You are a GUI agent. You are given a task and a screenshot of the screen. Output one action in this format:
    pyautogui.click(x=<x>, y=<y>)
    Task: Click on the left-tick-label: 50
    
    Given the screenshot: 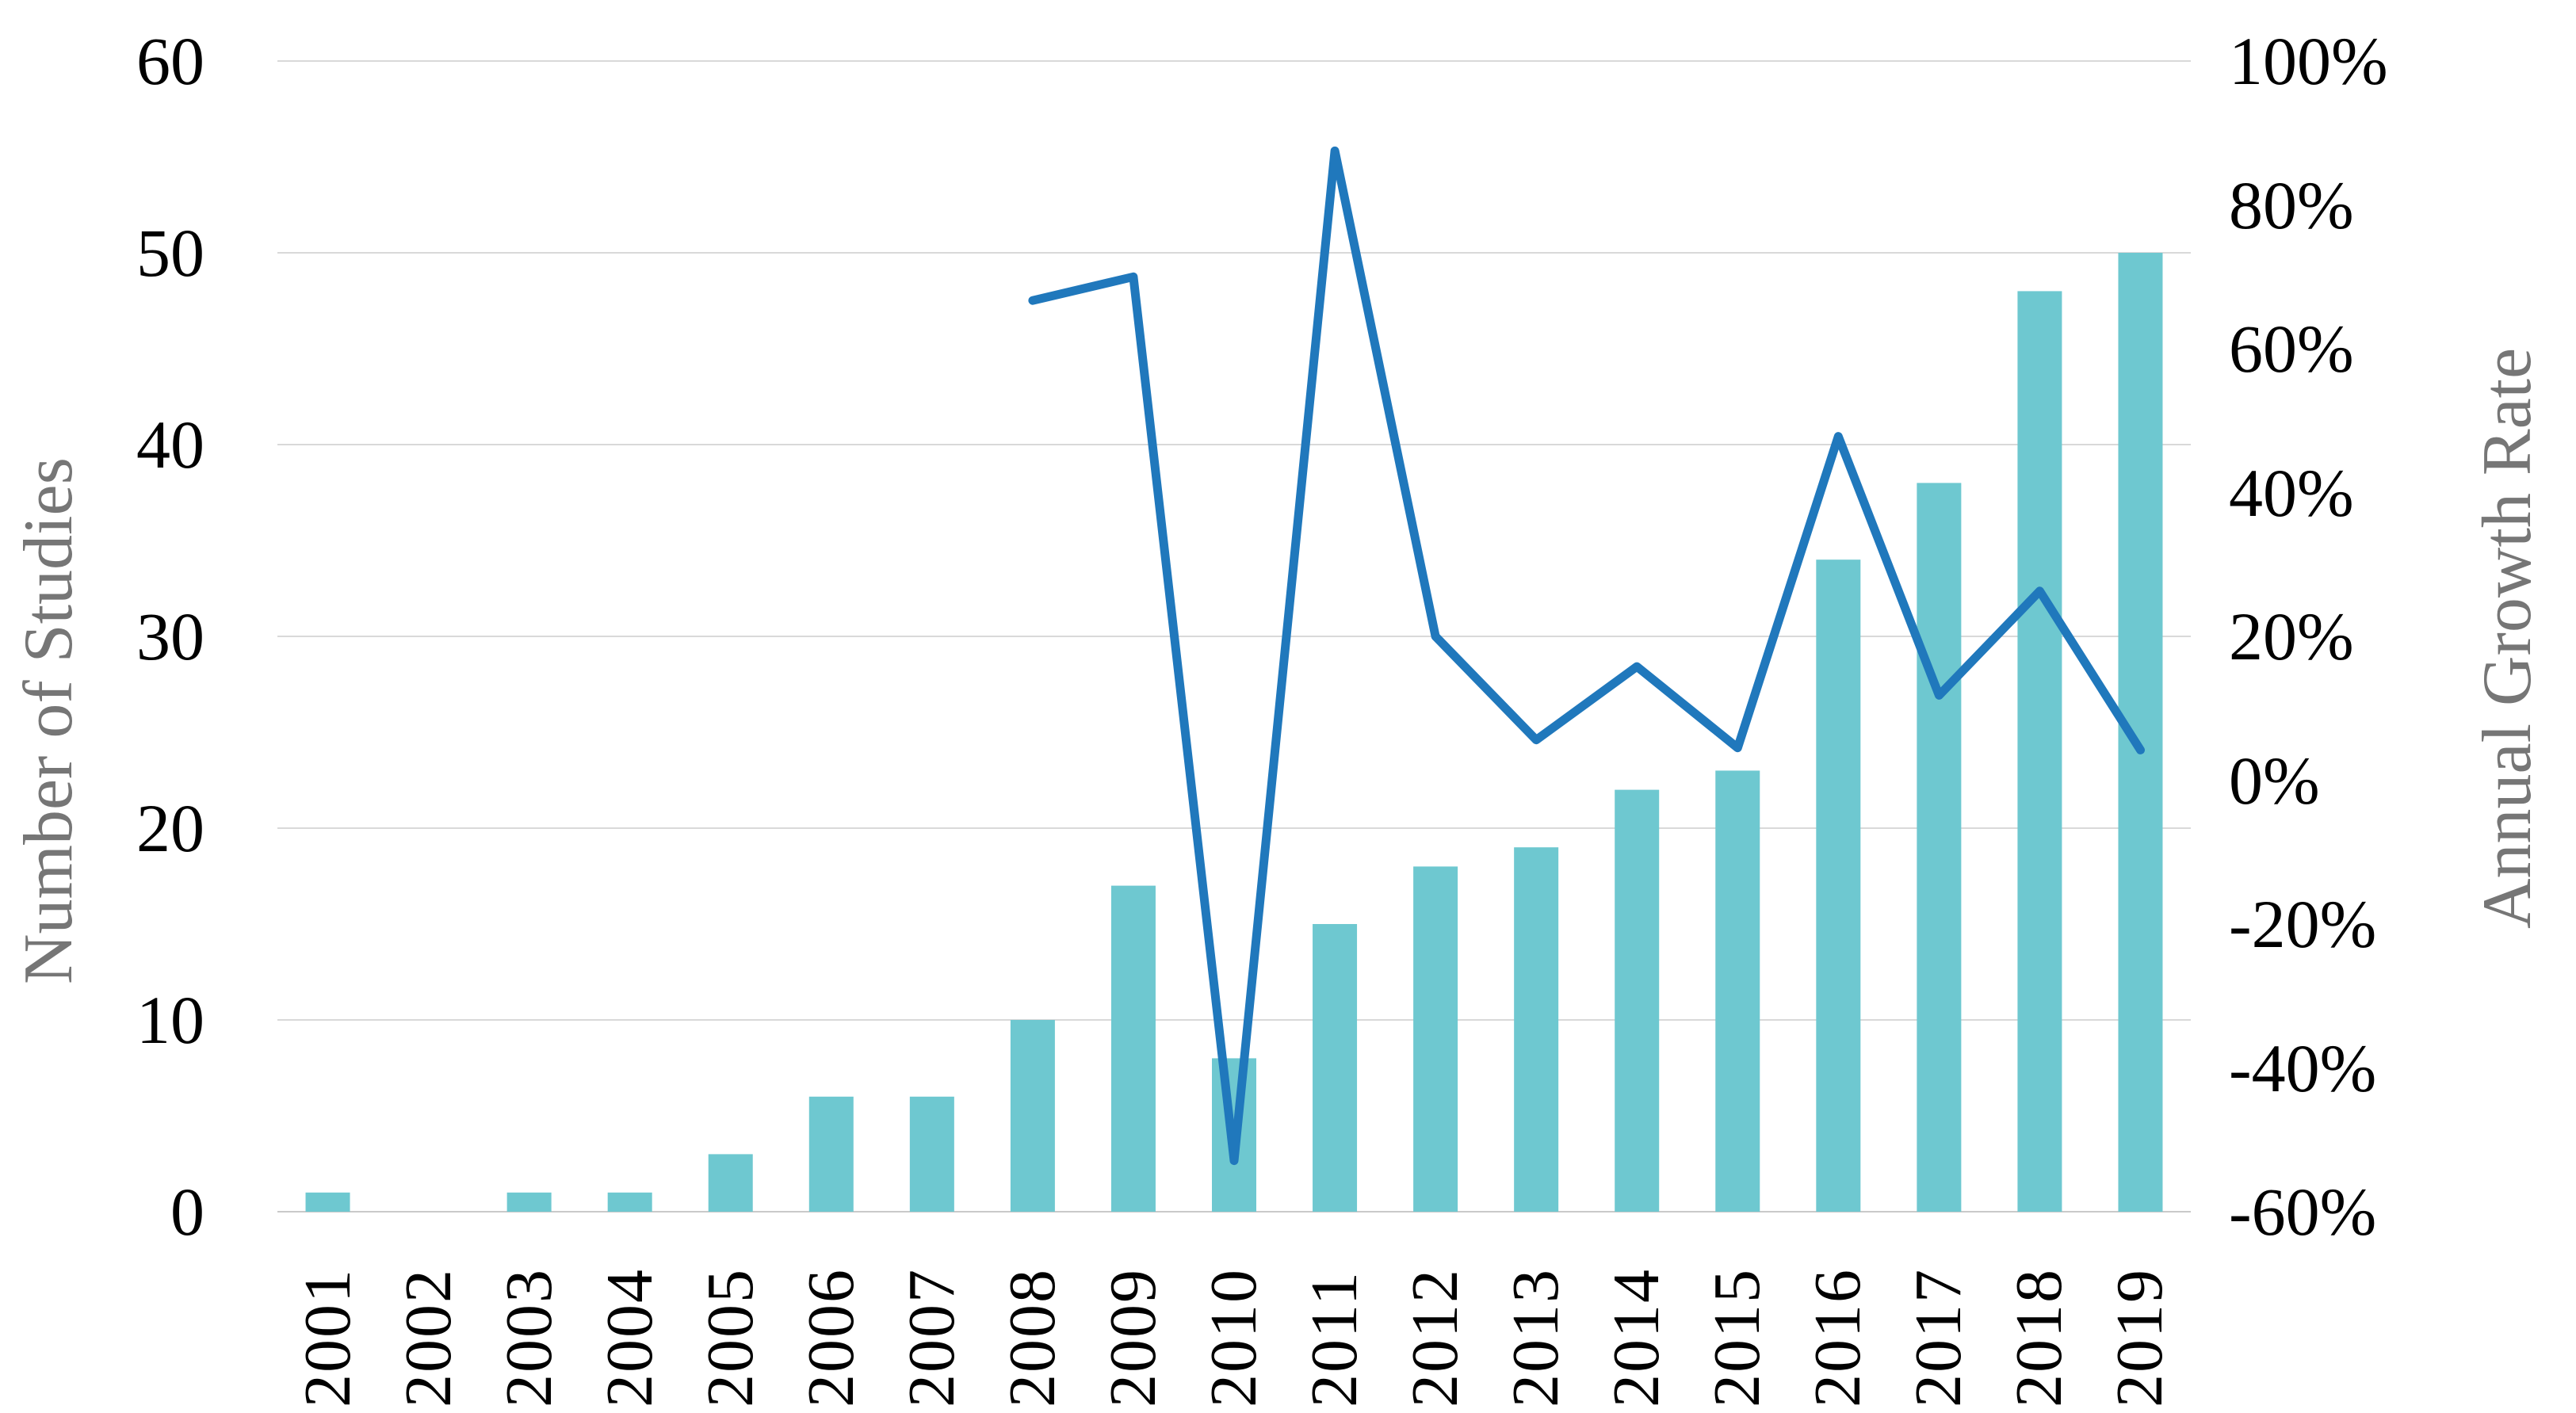 What is the action you would take?
    pyautogui.click(x=170, y=253)
    